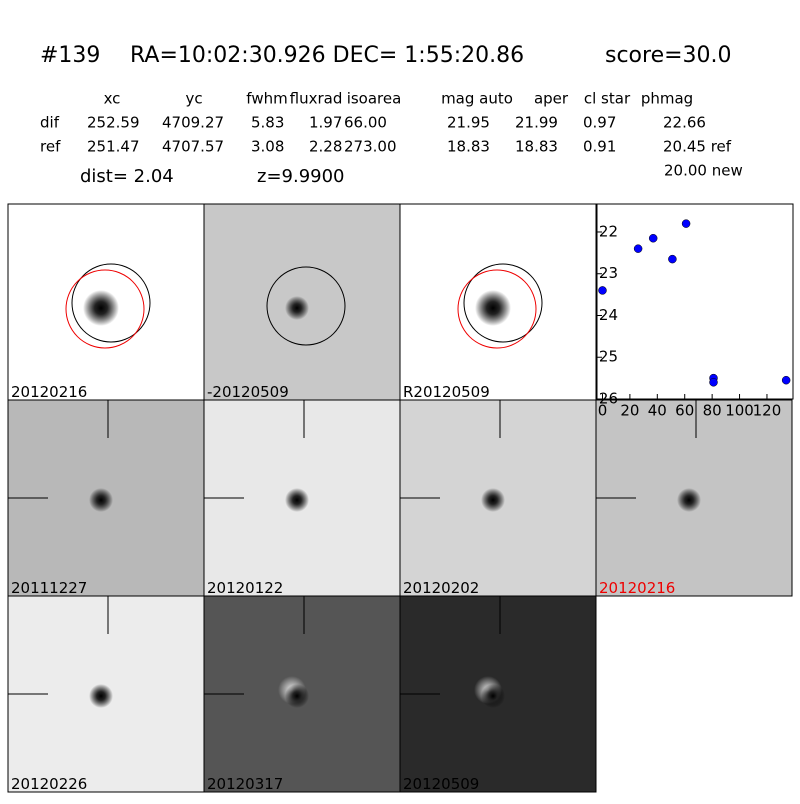 This screenshot has width=800, height=804. Describe the element at coordinates (441, 784) in the screenshot. I see `panel-label: 20120509` at that location.